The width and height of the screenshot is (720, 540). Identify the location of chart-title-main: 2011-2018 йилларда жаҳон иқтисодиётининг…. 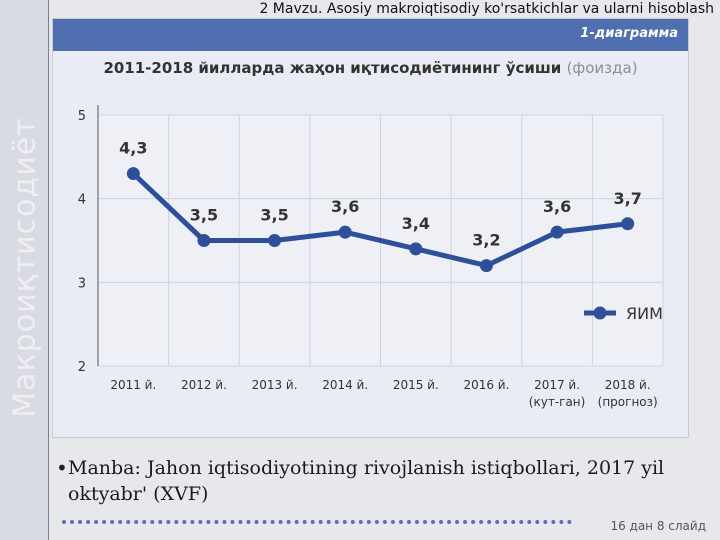
(332, 68).